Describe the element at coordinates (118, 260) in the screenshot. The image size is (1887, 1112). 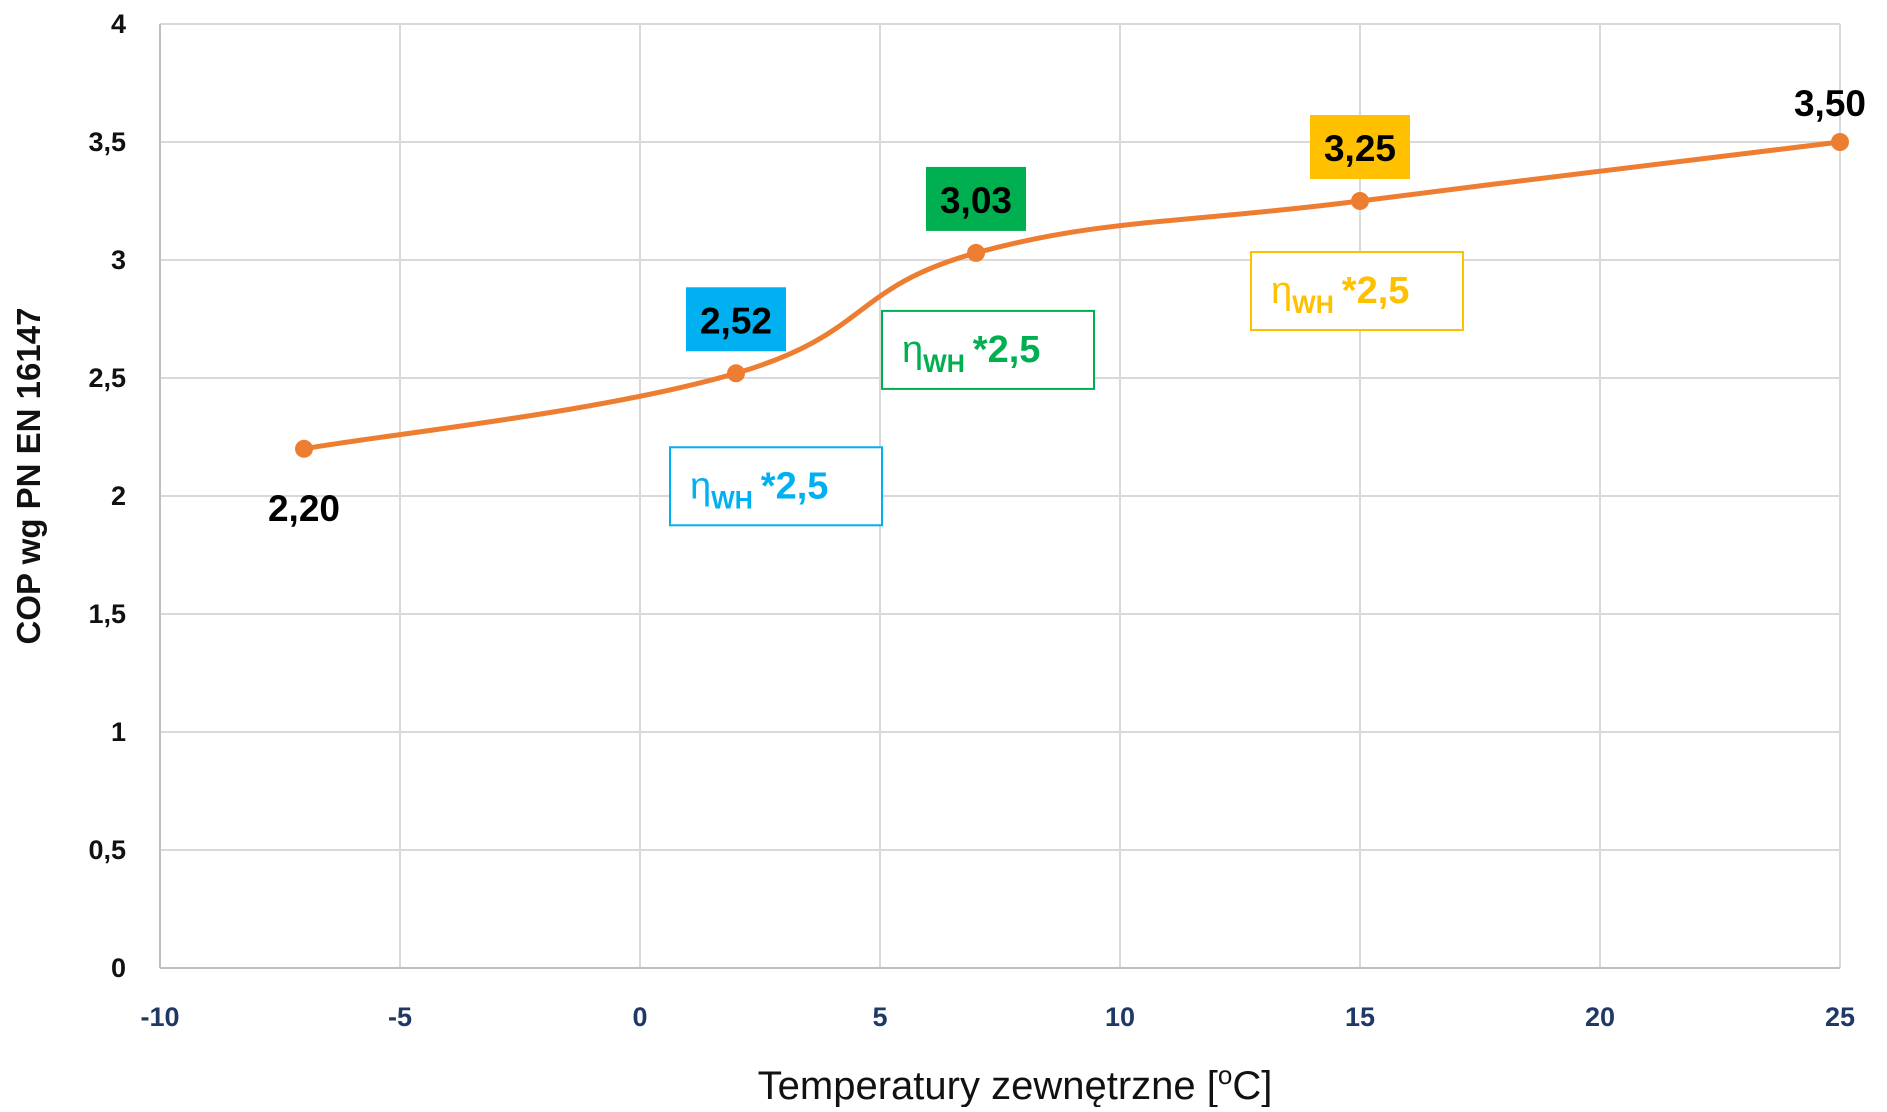
I see `y-tick-label: 3` at that location.